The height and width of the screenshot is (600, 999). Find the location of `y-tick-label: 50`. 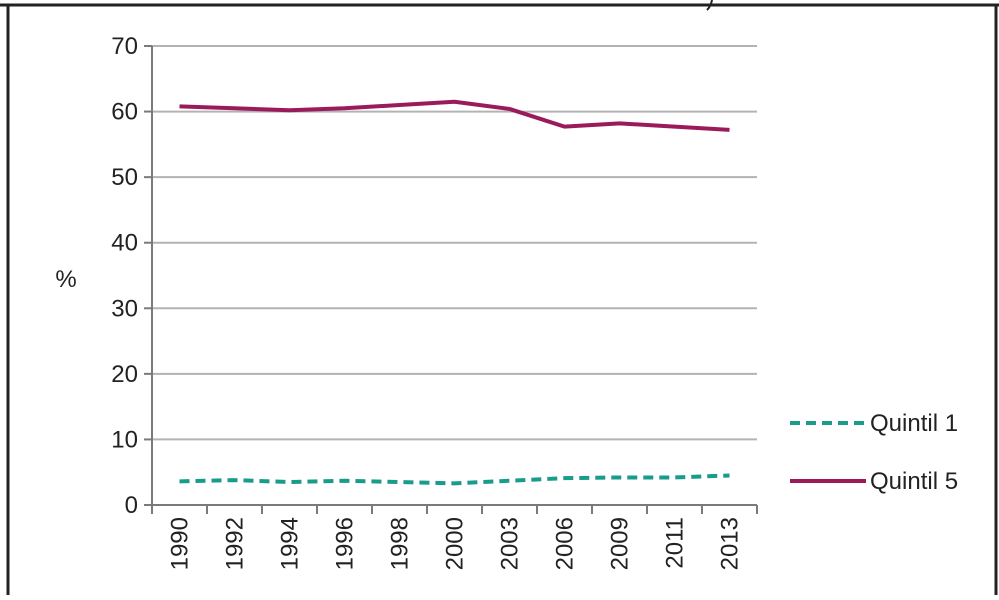

y-tick-label: 50 is located at coordinates (124, 177).